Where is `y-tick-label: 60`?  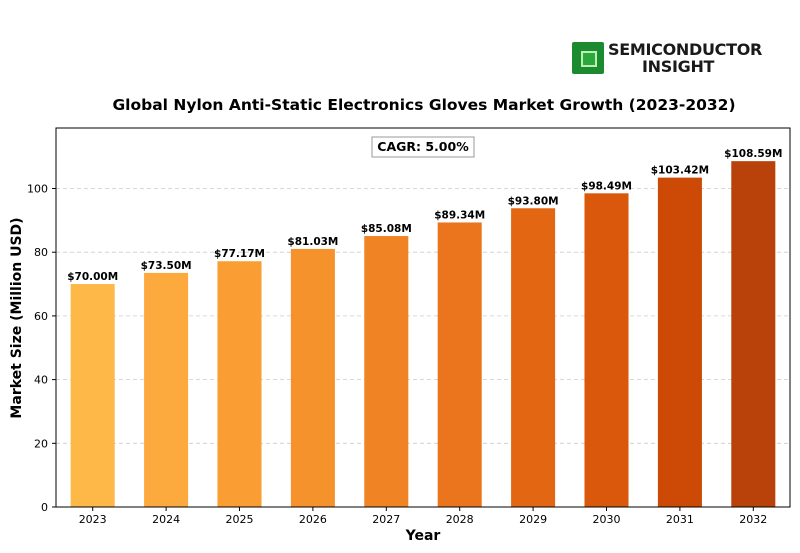 y-tick-label: 60 is located at coordinates (41, 316).